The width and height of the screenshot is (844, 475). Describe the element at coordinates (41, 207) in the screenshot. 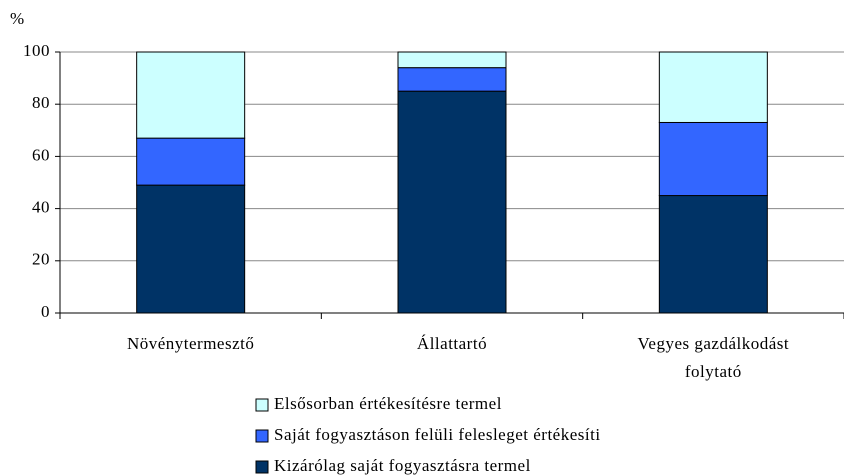

I see `y-tick-label: 40` at that location.